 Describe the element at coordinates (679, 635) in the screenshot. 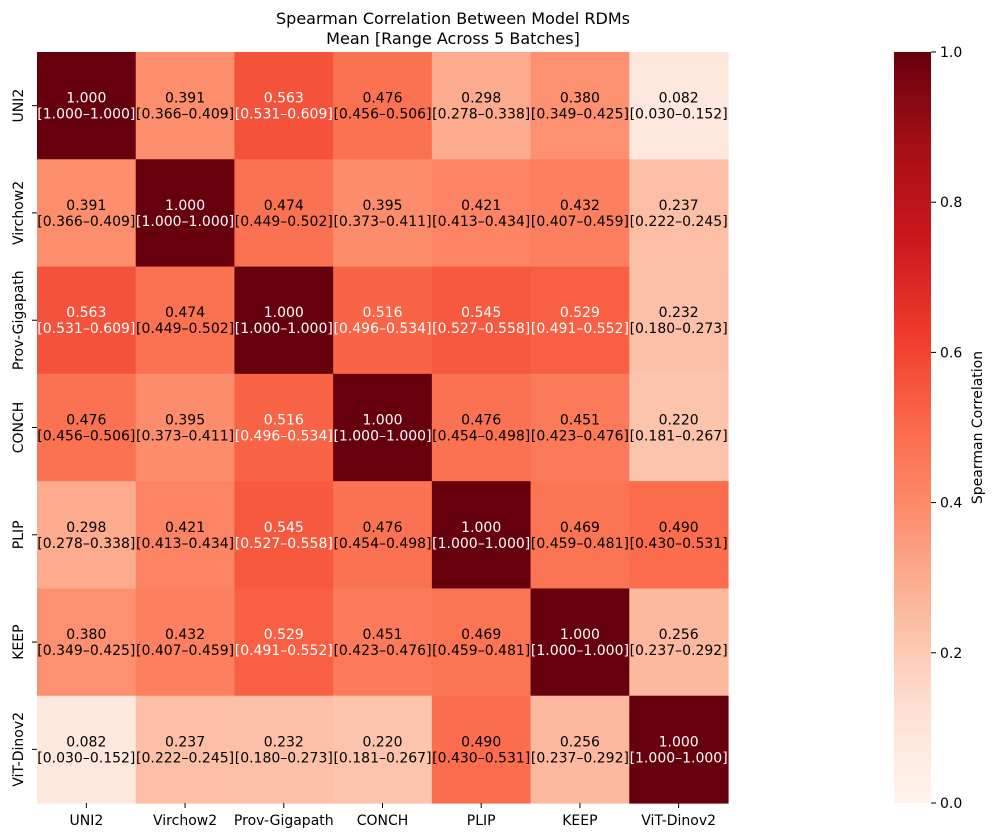

I see `cell-value-label: 0.256` at that location.